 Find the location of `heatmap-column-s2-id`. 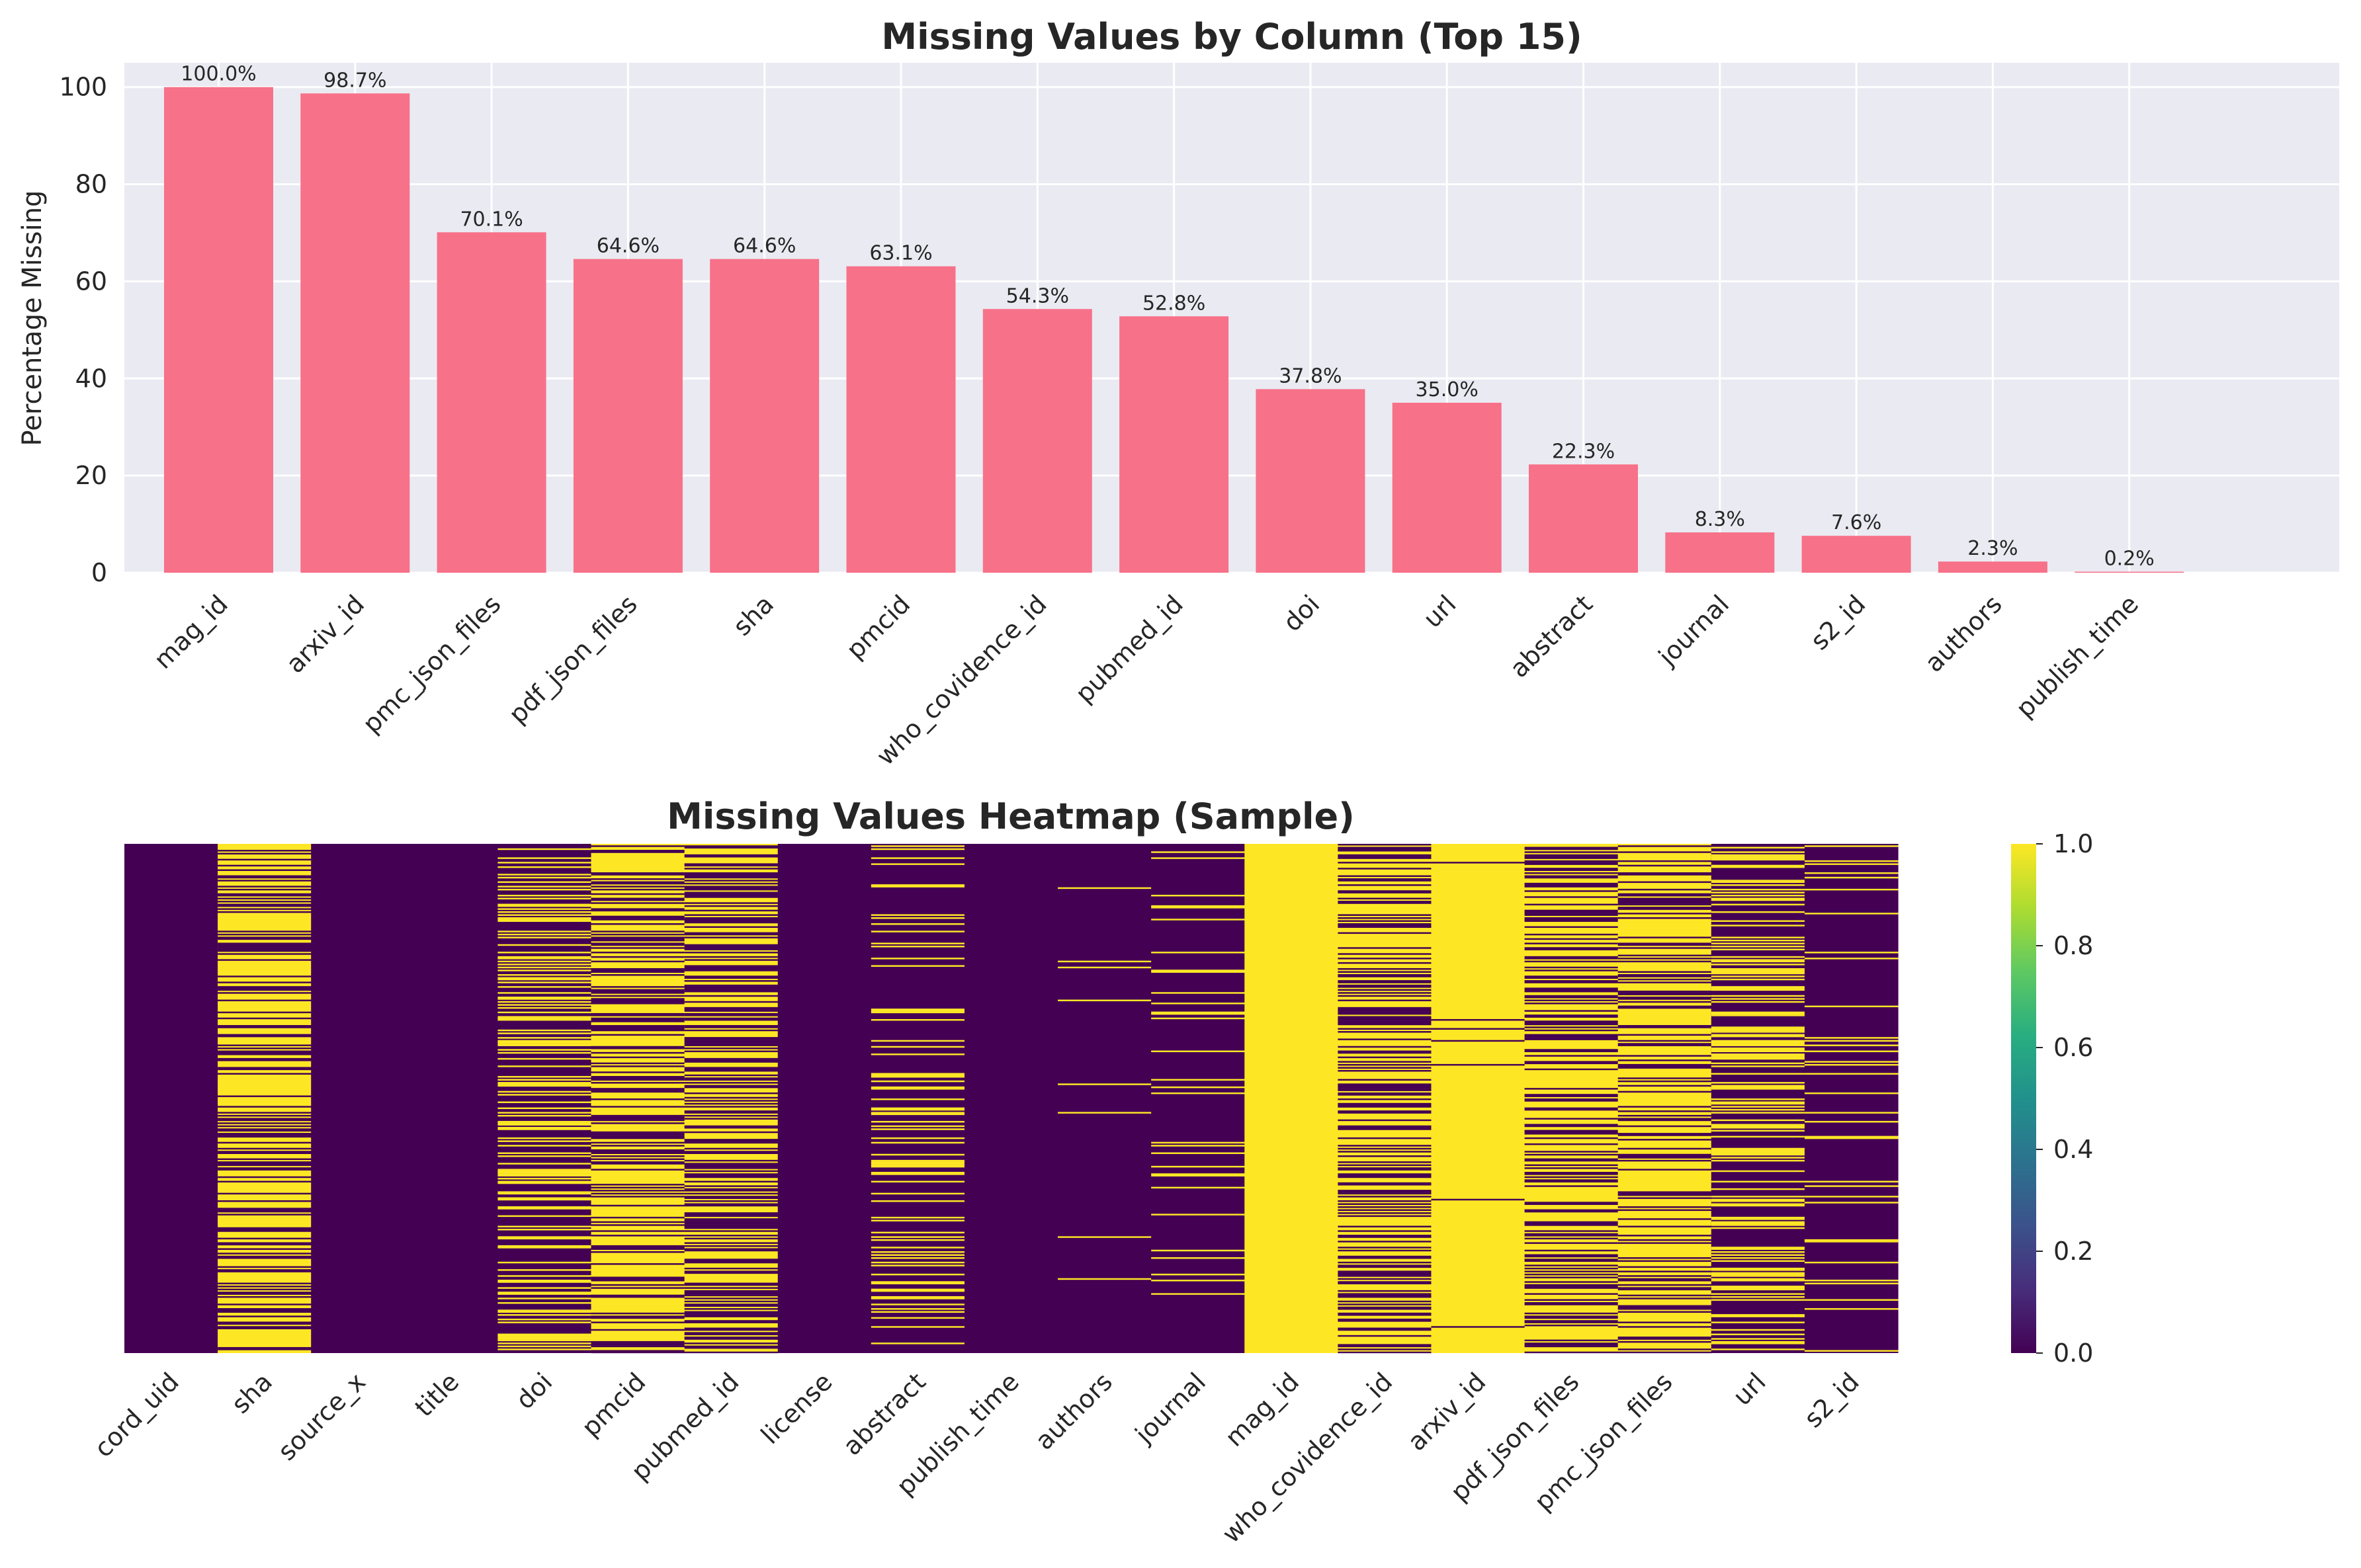

heatmap-column-s2-id is located at coordinates (1851, 1098).